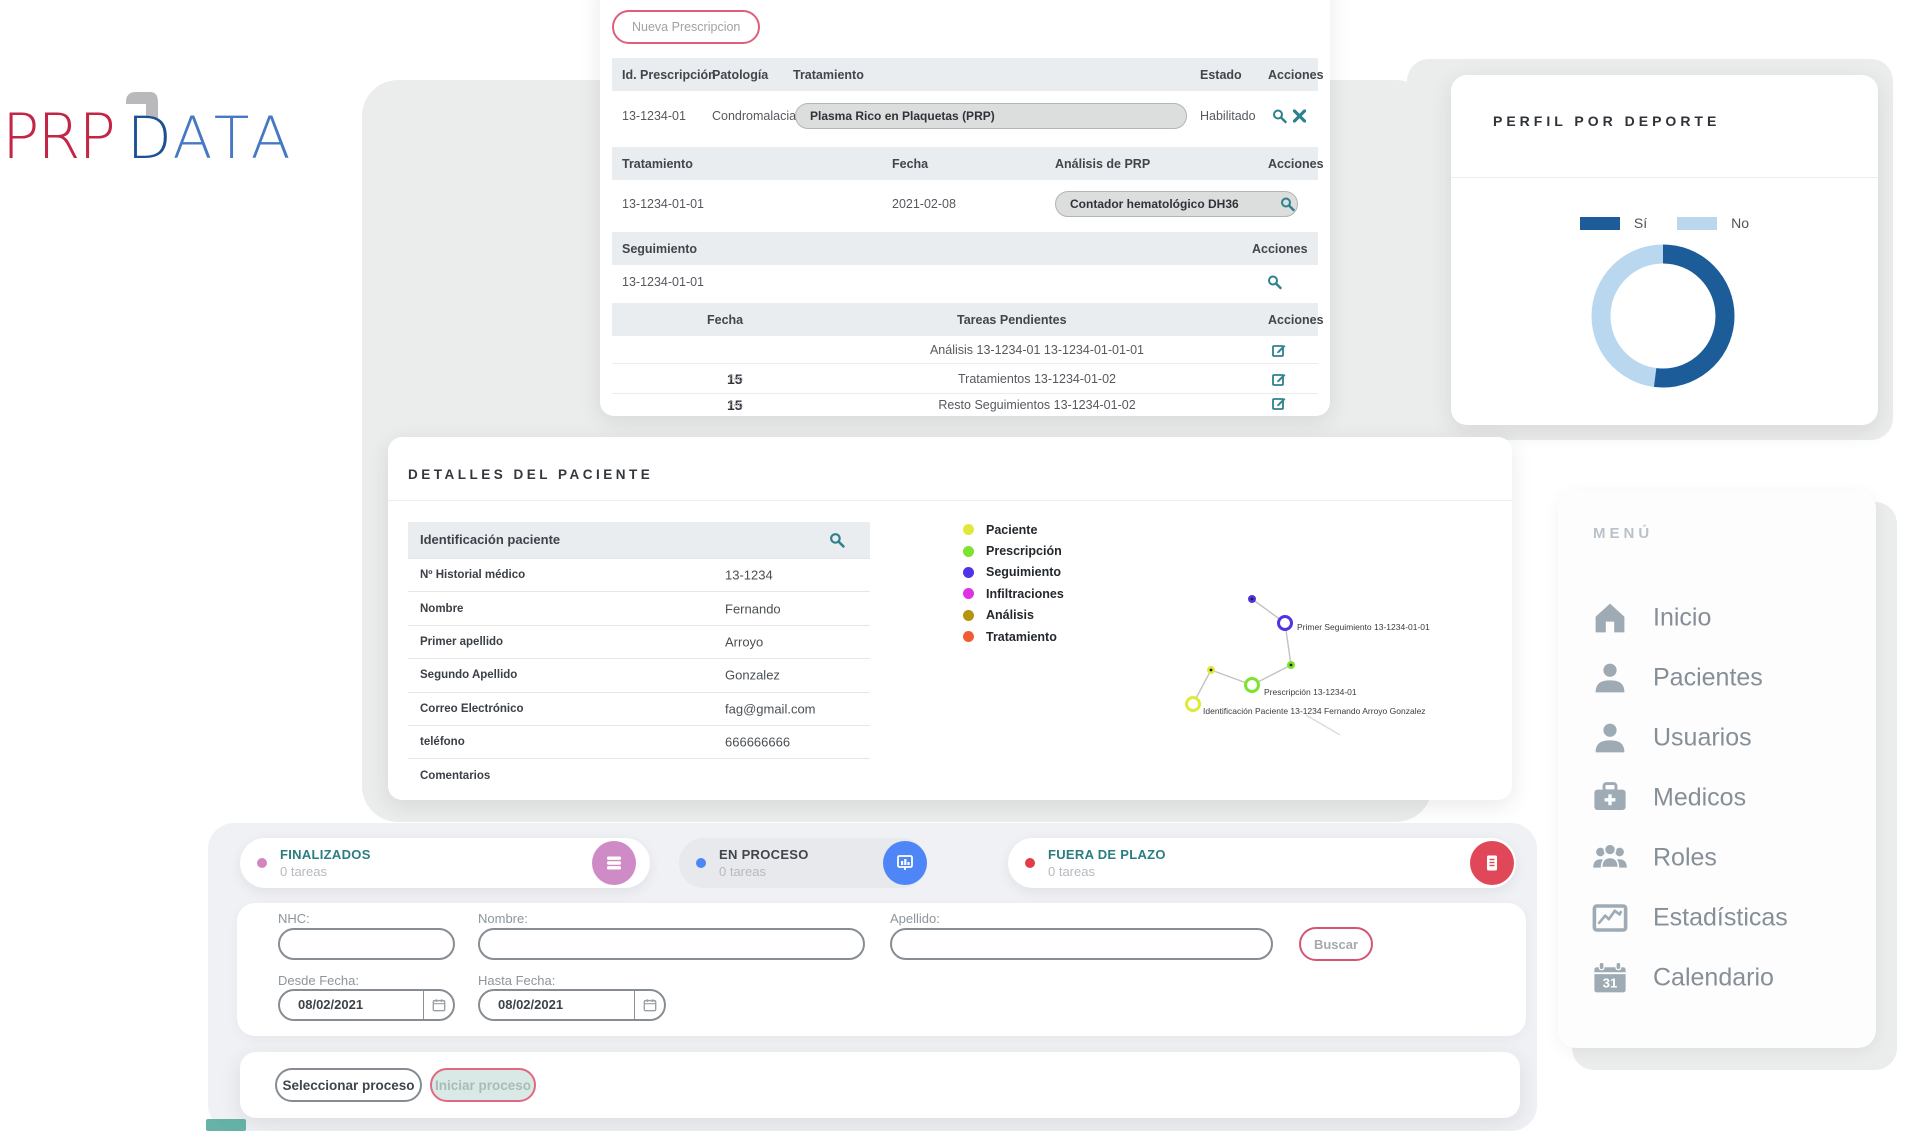 This screenshot has width=1920, height=1131. I want to click on delete-prescription-icon, so click(1299, 116).